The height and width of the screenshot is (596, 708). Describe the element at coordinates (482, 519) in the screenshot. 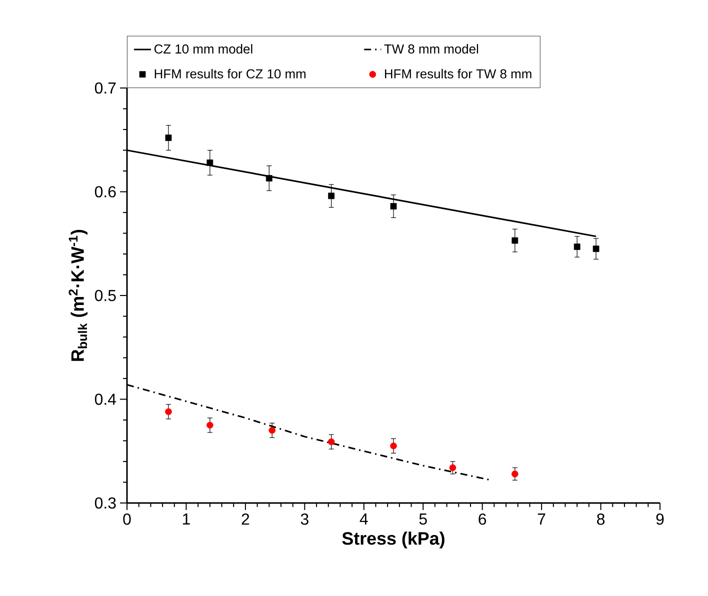

I see `x-tick-label: 6` at that location.